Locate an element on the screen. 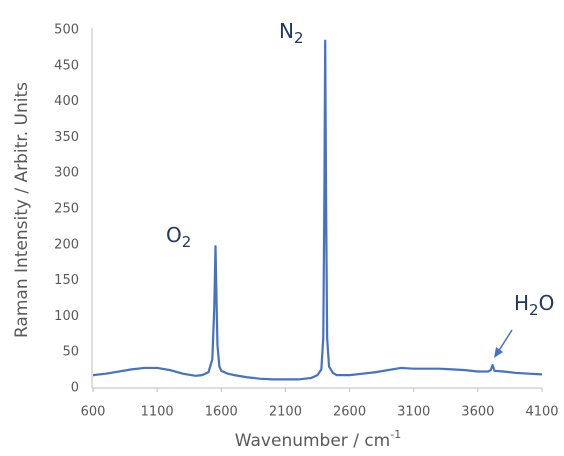 The height and width of the screenshot is (456, 564). y-tick-label: 50 is located at coordinates (70, 352).